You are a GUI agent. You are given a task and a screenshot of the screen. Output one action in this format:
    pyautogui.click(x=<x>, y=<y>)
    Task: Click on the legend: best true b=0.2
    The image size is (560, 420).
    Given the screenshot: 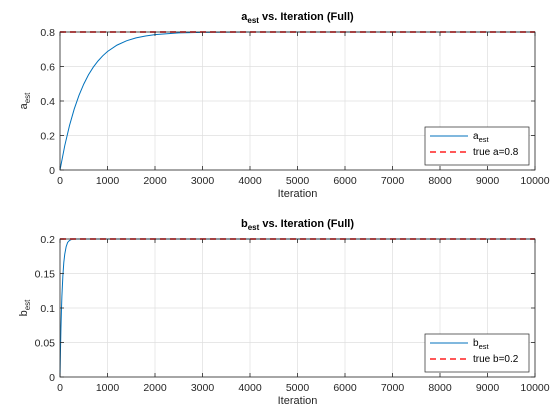 What is the action you would take?
    pyautogui.click(x=477, y=353)
    